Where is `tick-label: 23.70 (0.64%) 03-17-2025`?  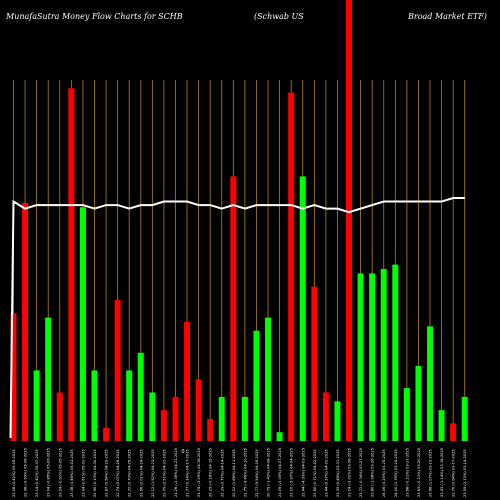 tick-label: 23.70 (0.64%) 03-17-2025 is located at coordinates (454, 473).